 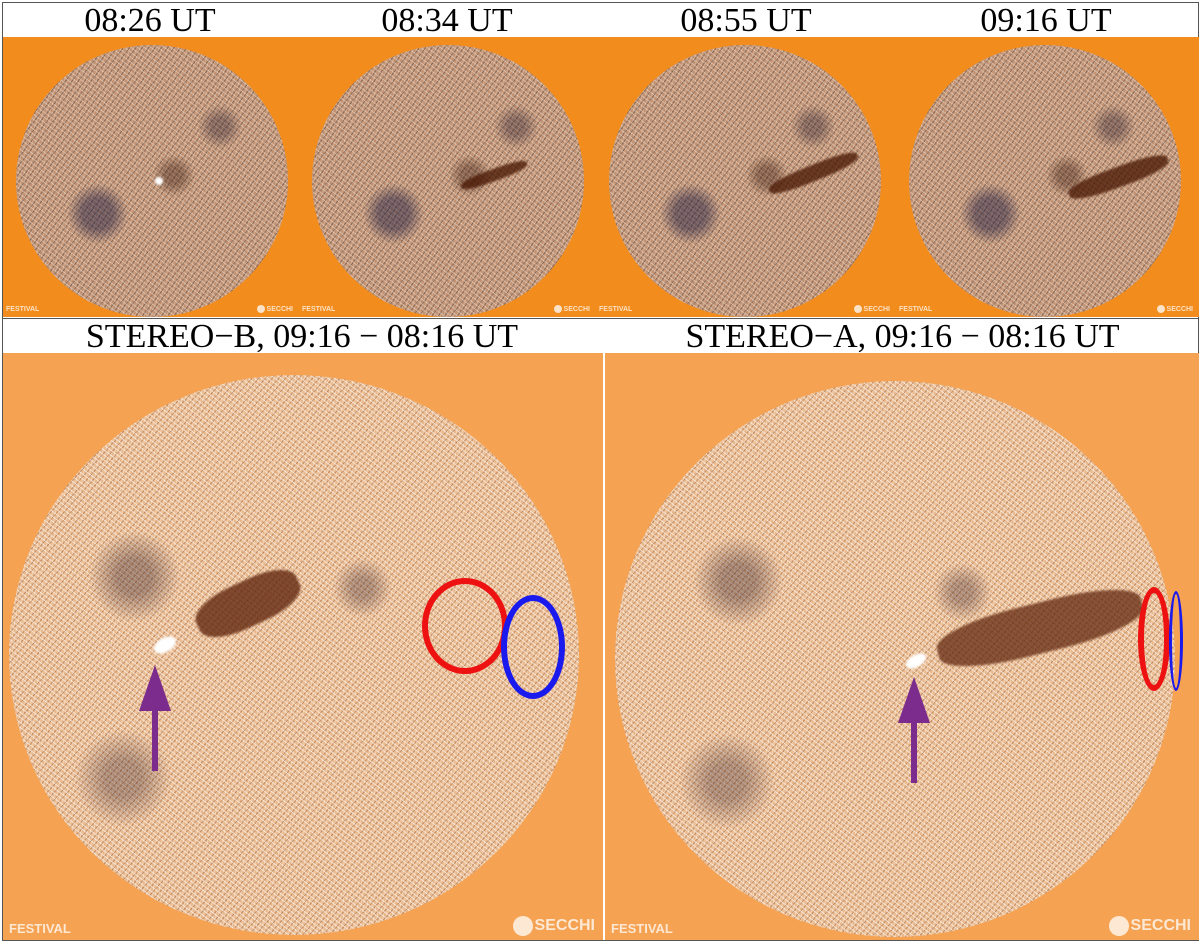 I want to click on solar-frame-1: FESTIVAL SECCHI, so click(x=151, y=177).